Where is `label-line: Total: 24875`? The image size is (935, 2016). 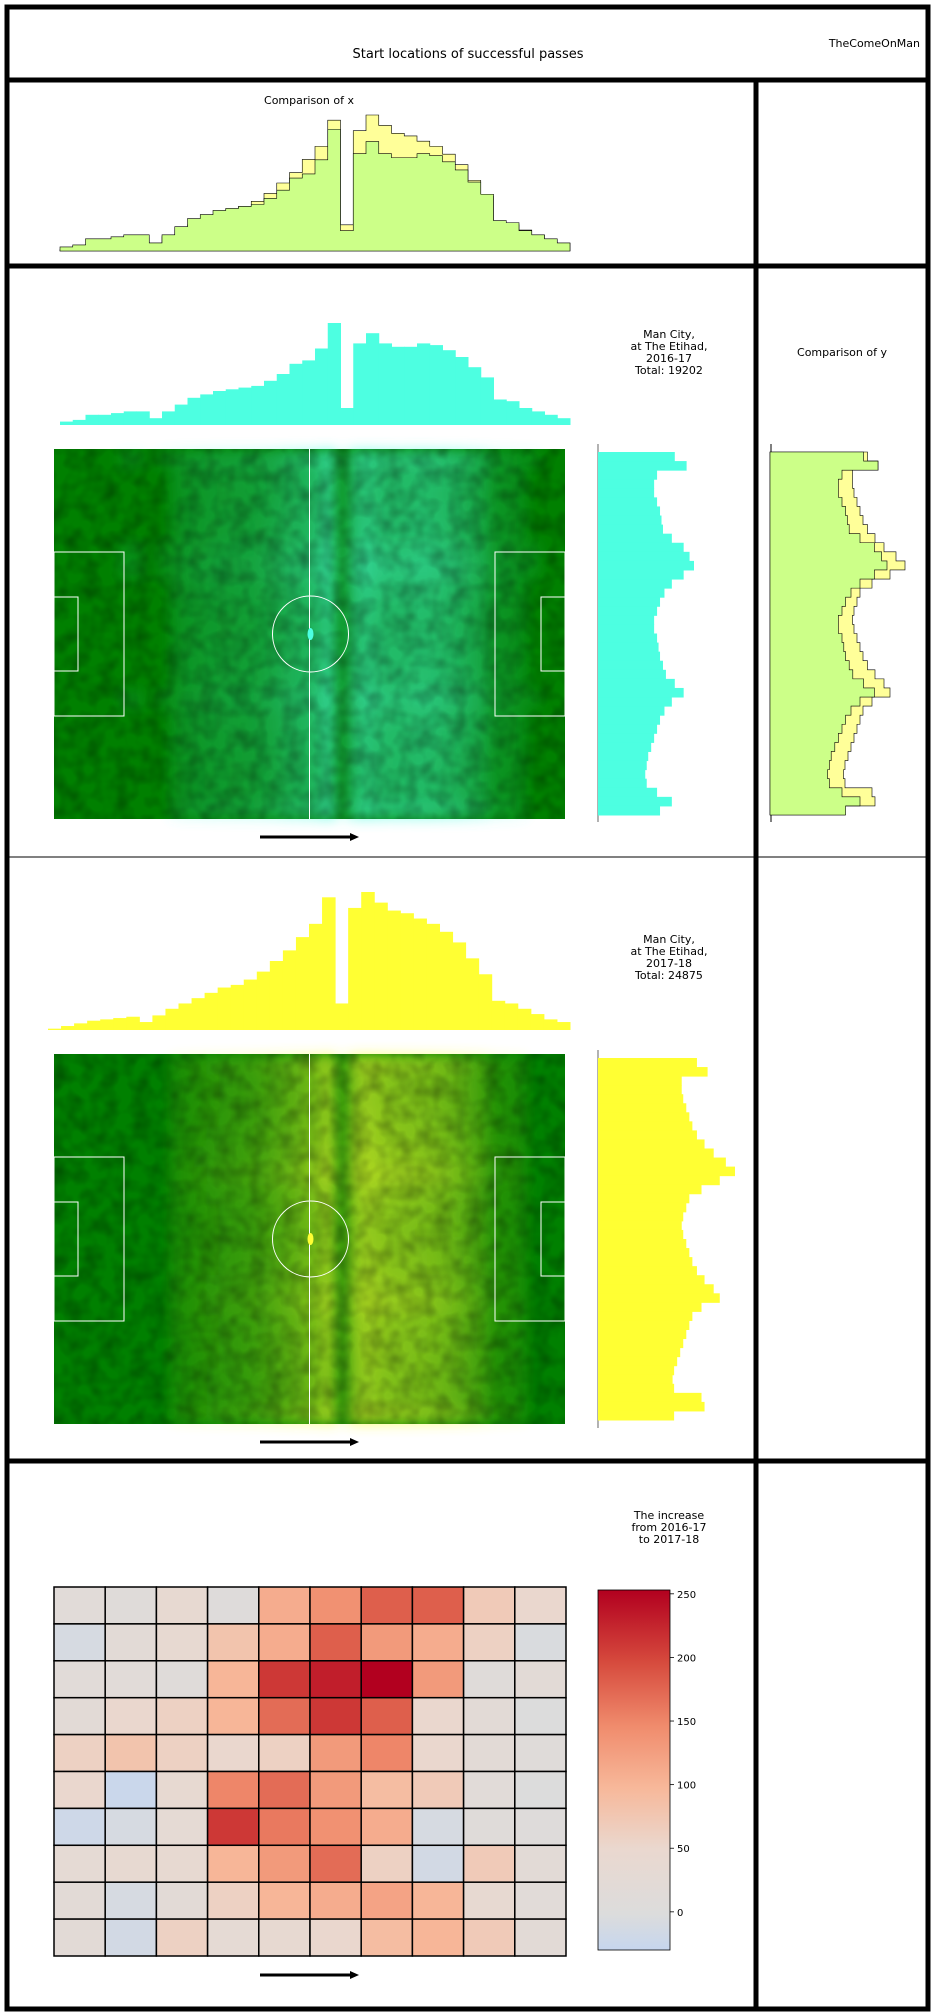 label-line: Total: 24875 is located at coordinates (668, 975).